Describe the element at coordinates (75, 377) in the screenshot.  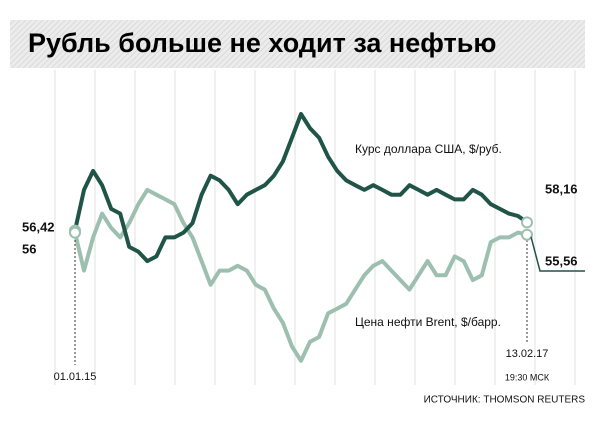
I see `x-tick-label: 01.01.15` at that location.